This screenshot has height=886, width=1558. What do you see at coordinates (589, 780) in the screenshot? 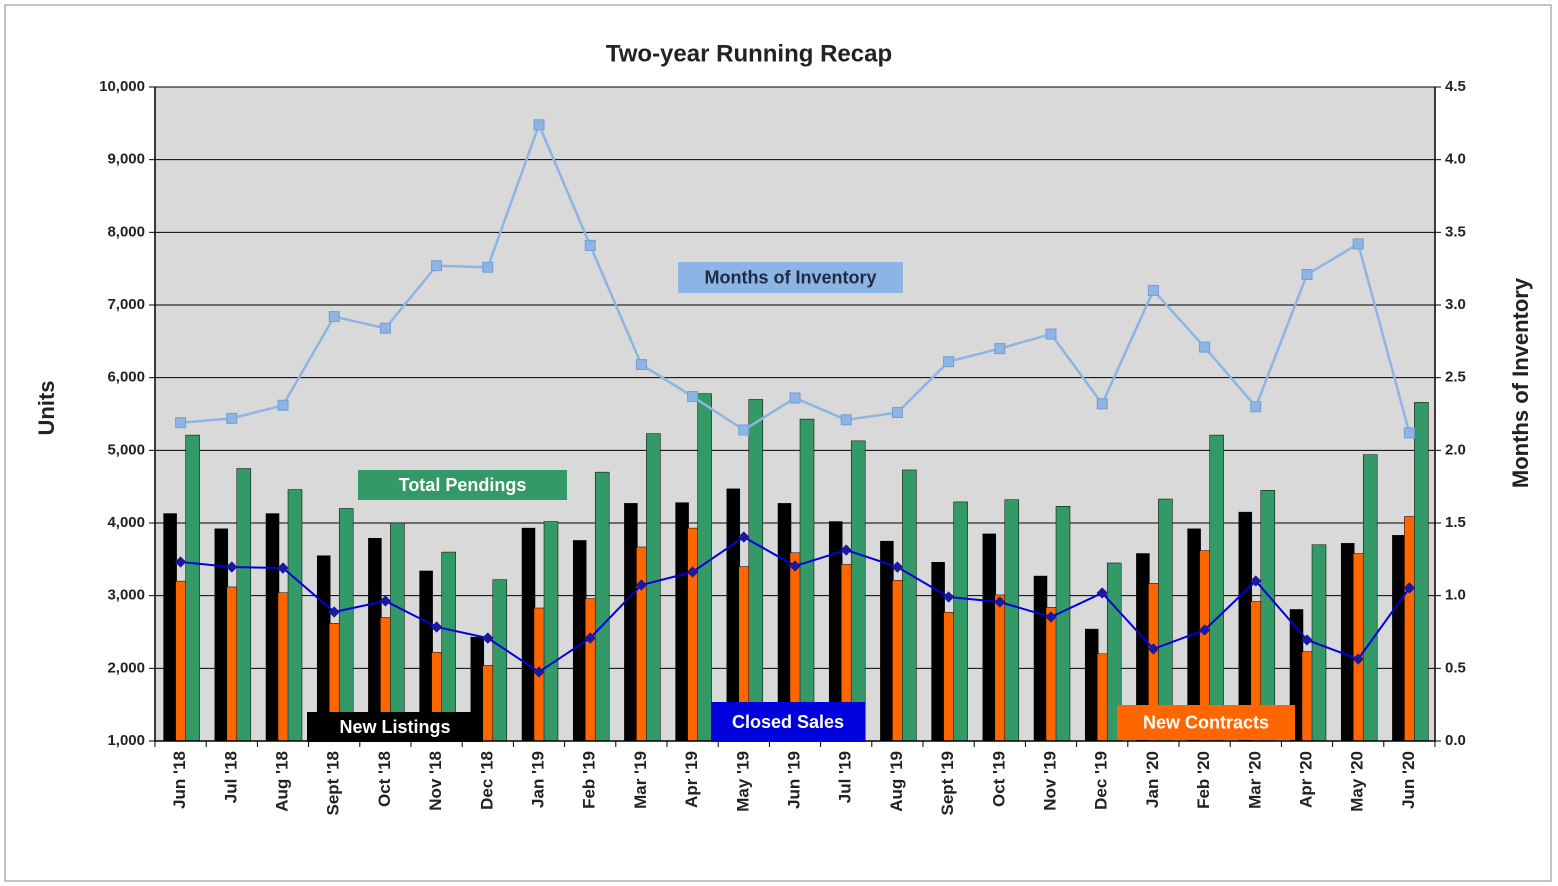
I see `x-tick-label: Feb '19` at bounding box center [589, 780].